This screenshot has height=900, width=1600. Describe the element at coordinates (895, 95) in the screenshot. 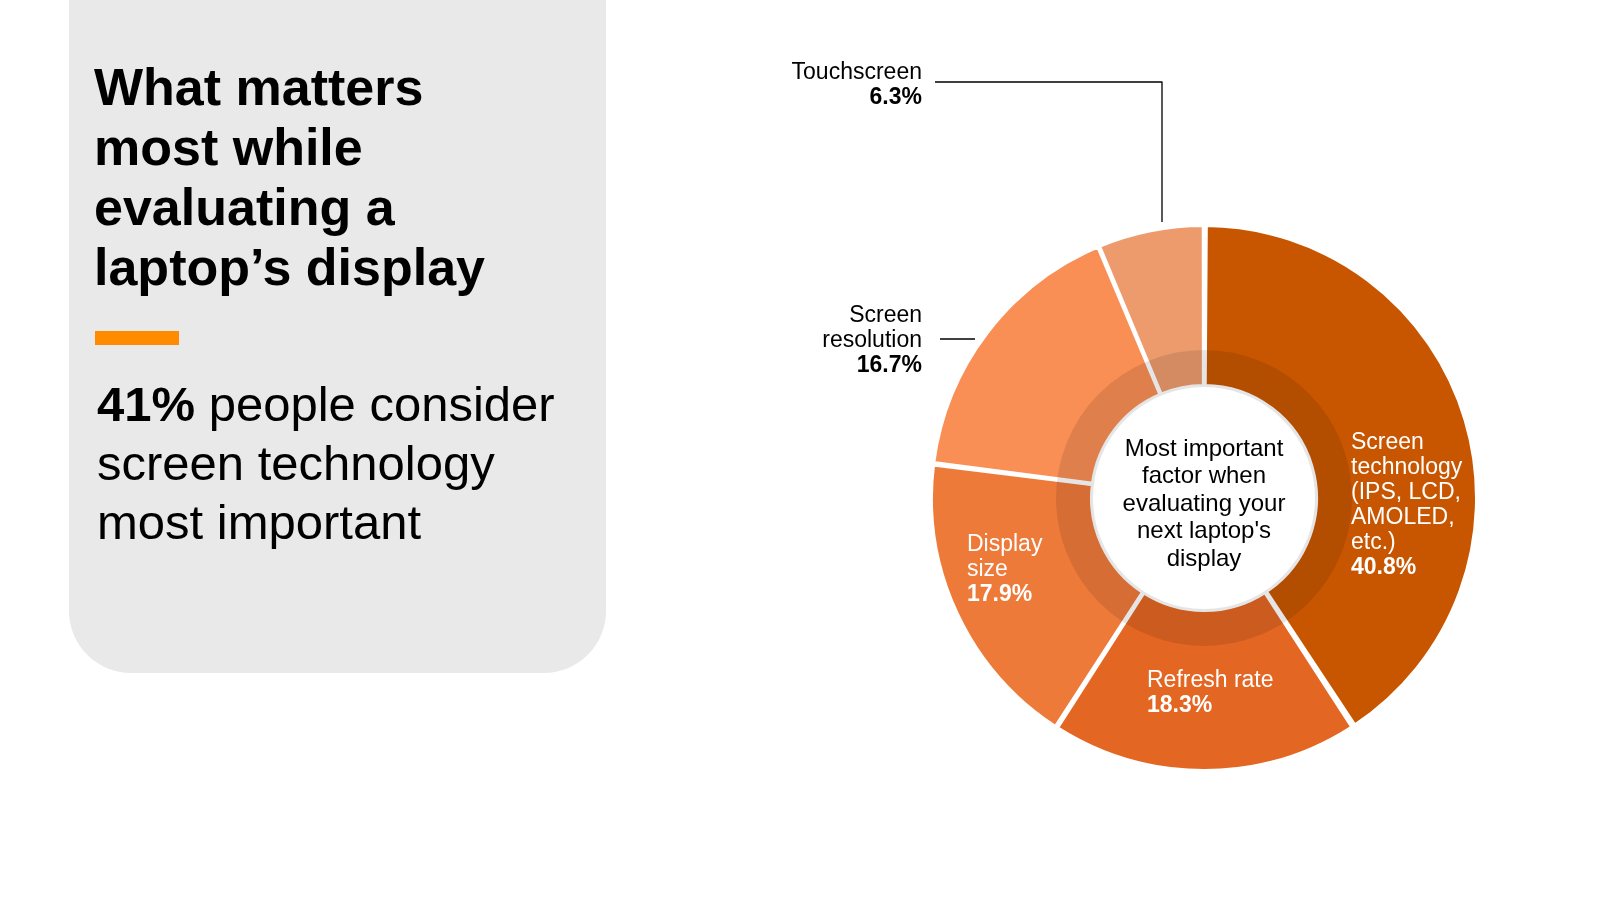

I see `data-label: 6.3%` at that location.